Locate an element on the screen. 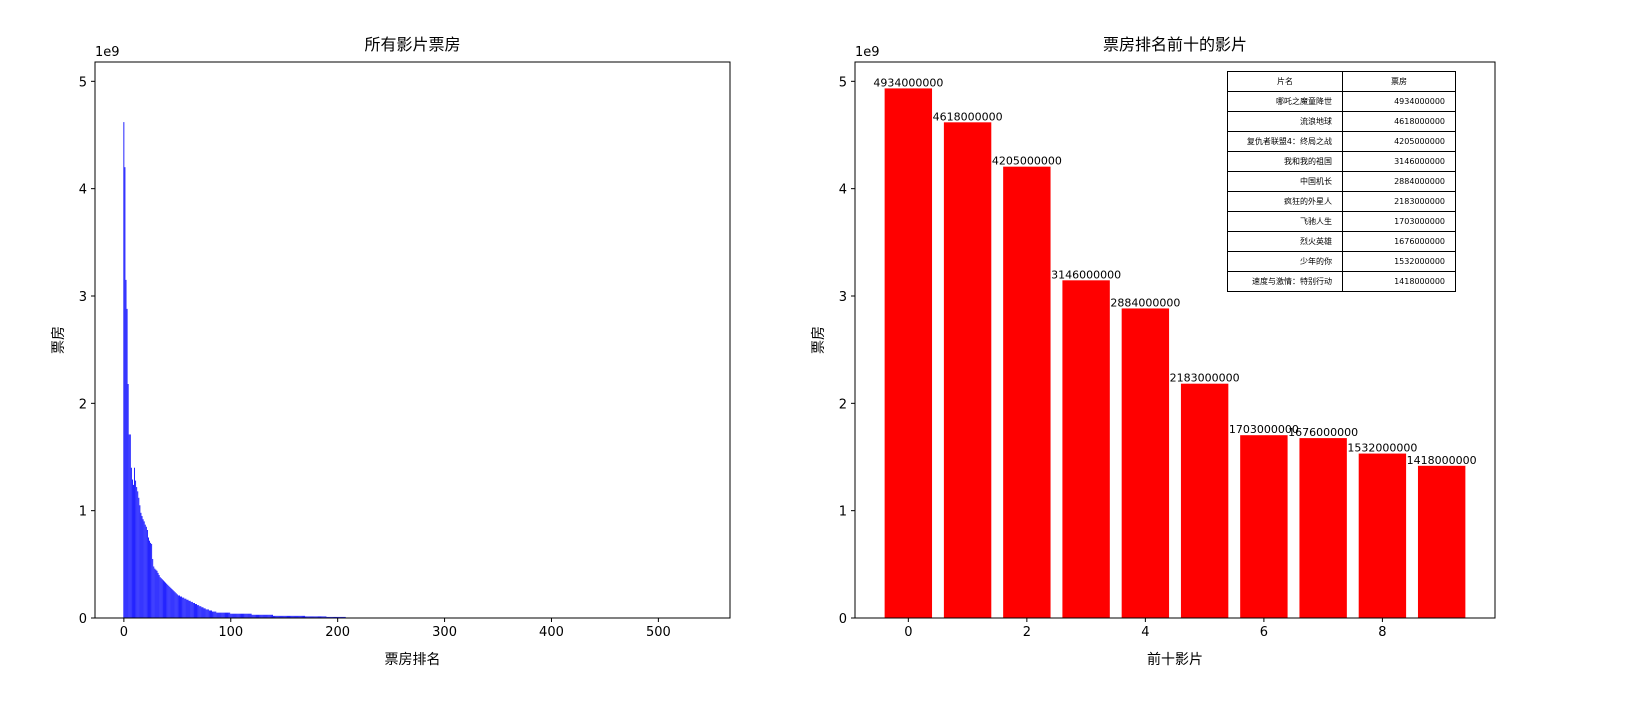 The height and width of the screenshot is (712, 1626). bar-data-label: 4205000000 is located at coordinates (1027, 161).